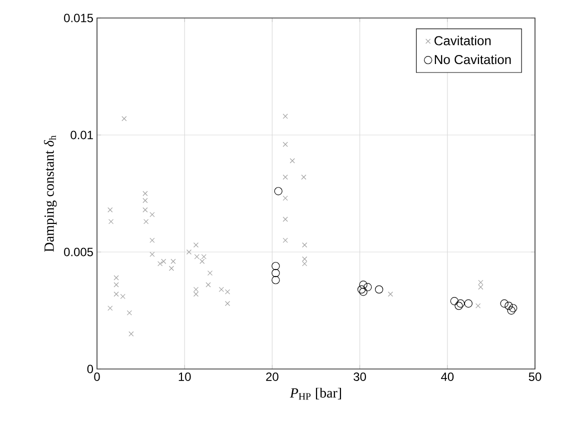 The height and width of the screenshot is (434, 587). I want to click on legend-label: No Cavitation, so click(472, 59).